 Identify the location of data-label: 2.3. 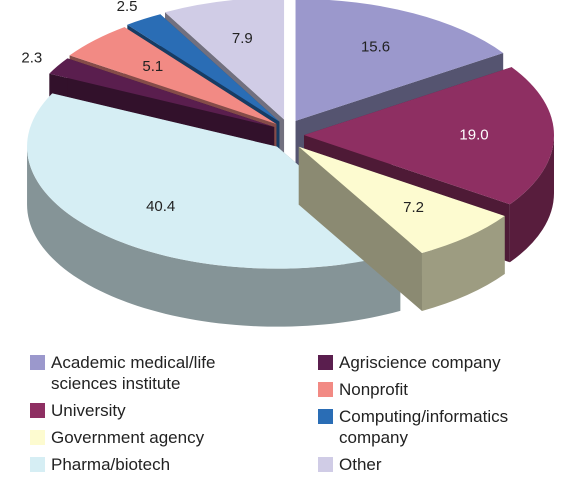
(31, 58).